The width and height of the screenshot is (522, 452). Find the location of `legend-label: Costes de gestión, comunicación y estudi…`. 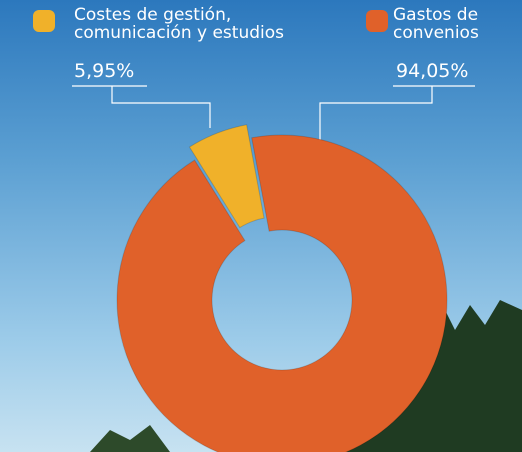

legend-label: Costes de gestión, comunicación y estudi… is located at coordinates (179, 24).